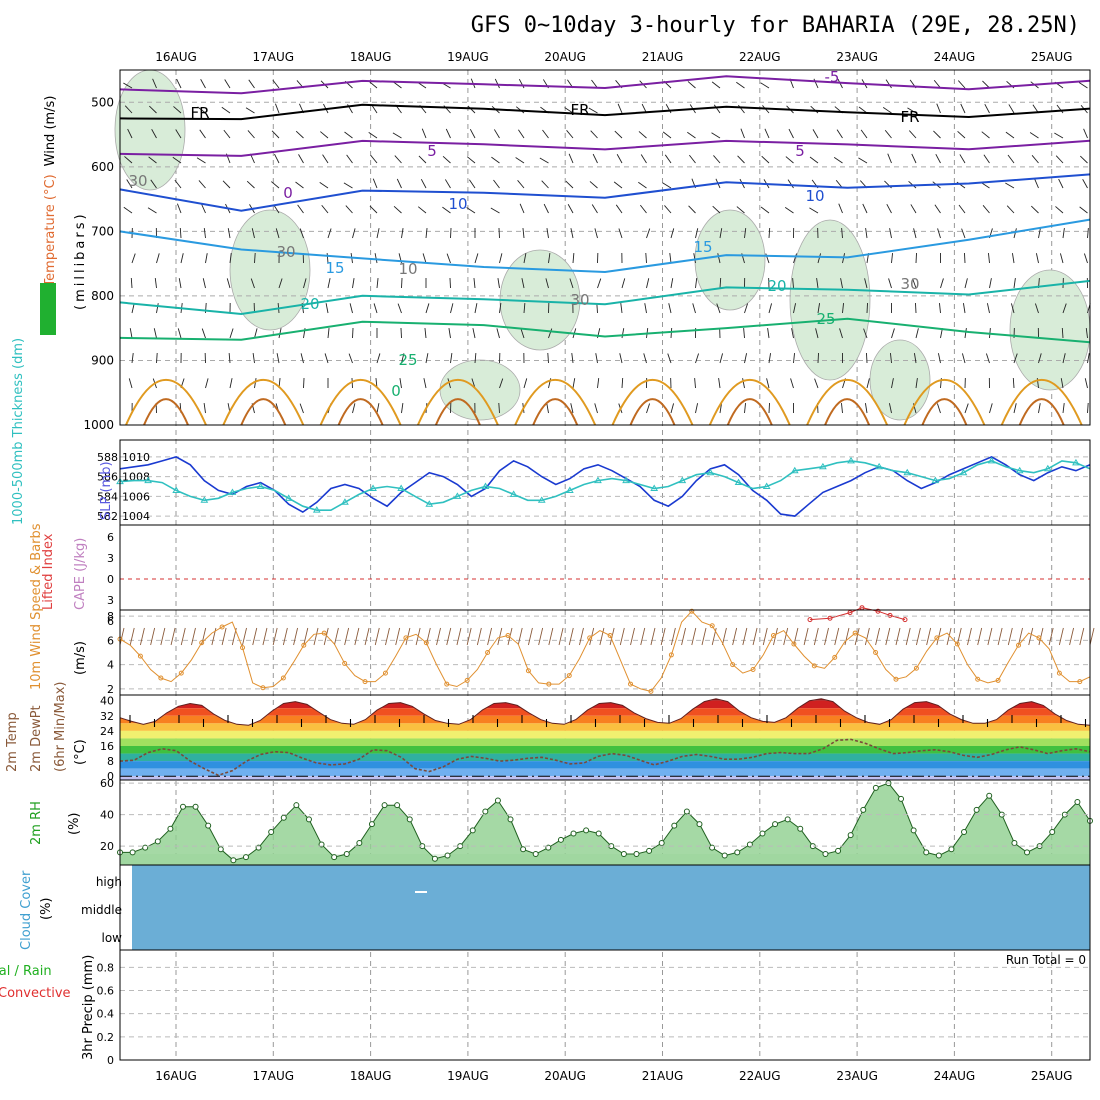 The height and width of the screenshot is (1100, 1100). I want to click on contour-label: 20, so click(776, 286).